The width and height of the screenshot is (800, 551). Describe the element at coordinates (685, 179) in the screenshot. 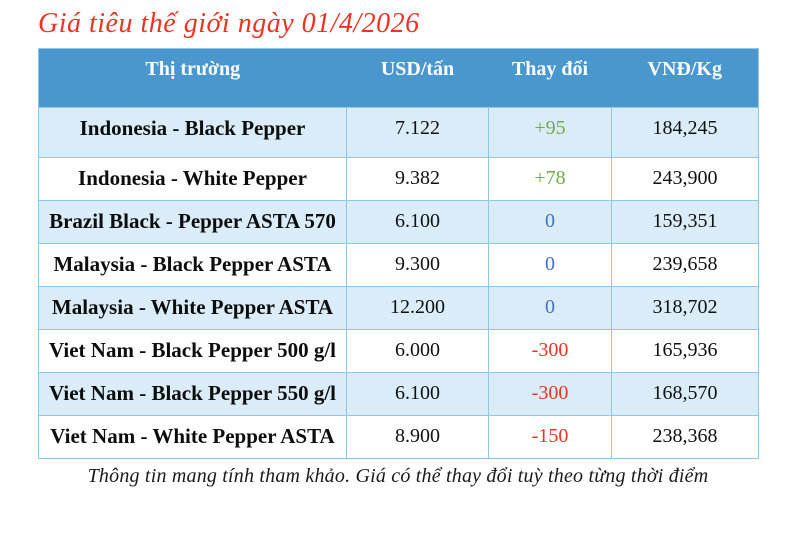

I see `vnd-price-cell: 243,900` at that location.